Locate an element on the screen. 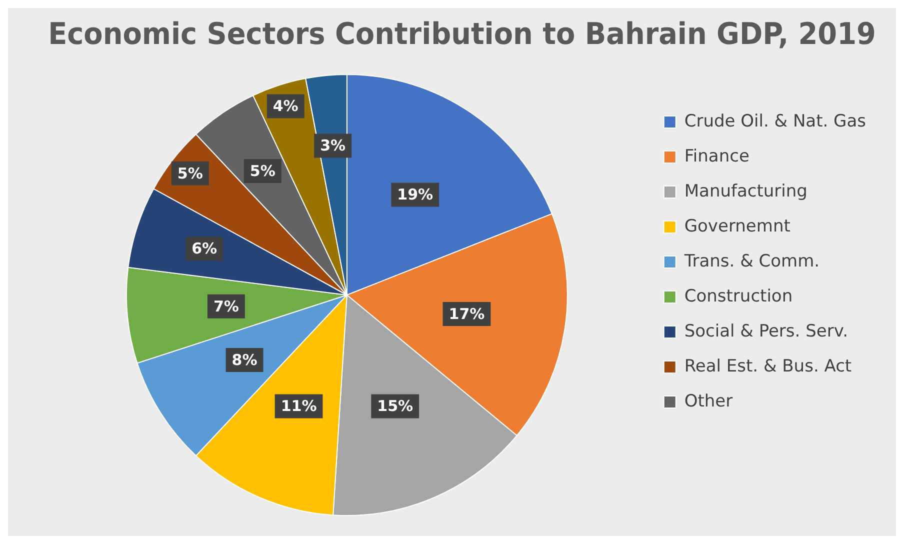 Image resolution: width=904 pixels, height=544 pixels. legend-label: Manufacturing is located at coordinates (746, 191).